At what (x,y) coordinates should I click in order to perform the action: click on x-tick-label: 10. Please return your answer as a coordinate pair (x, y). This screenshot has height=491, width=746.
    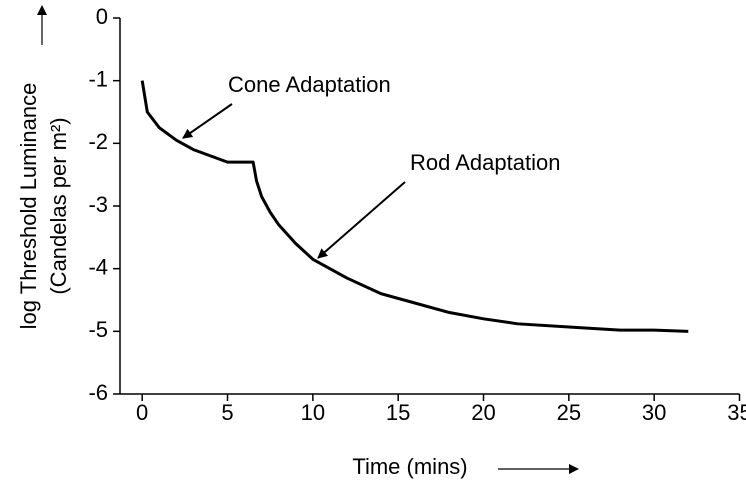
    Looking at the image, I should click on (313, 412).